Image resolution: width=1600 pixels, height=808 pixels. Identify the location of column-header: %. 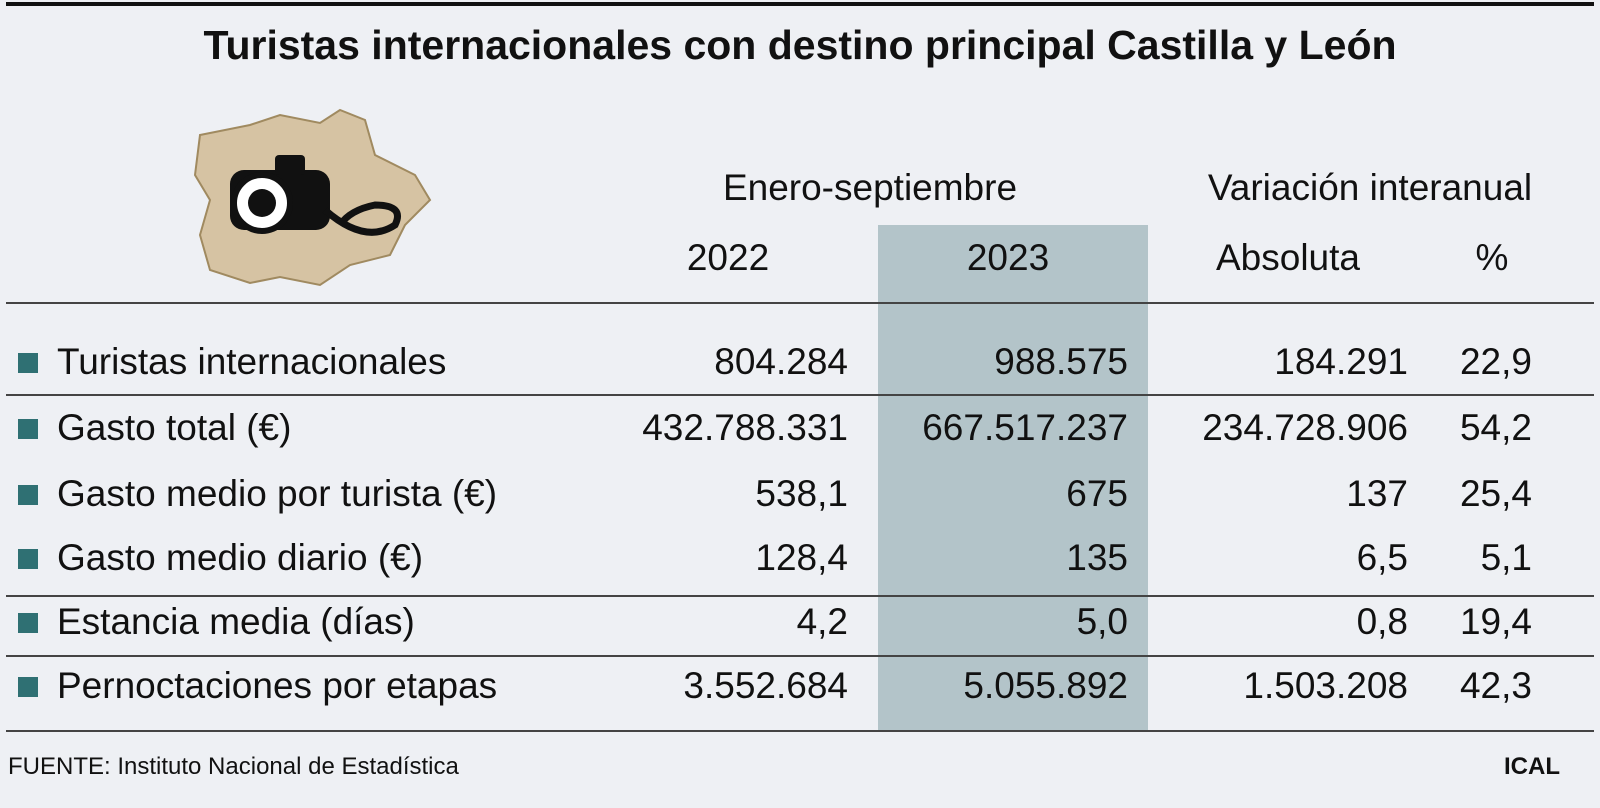
(1492, 257).